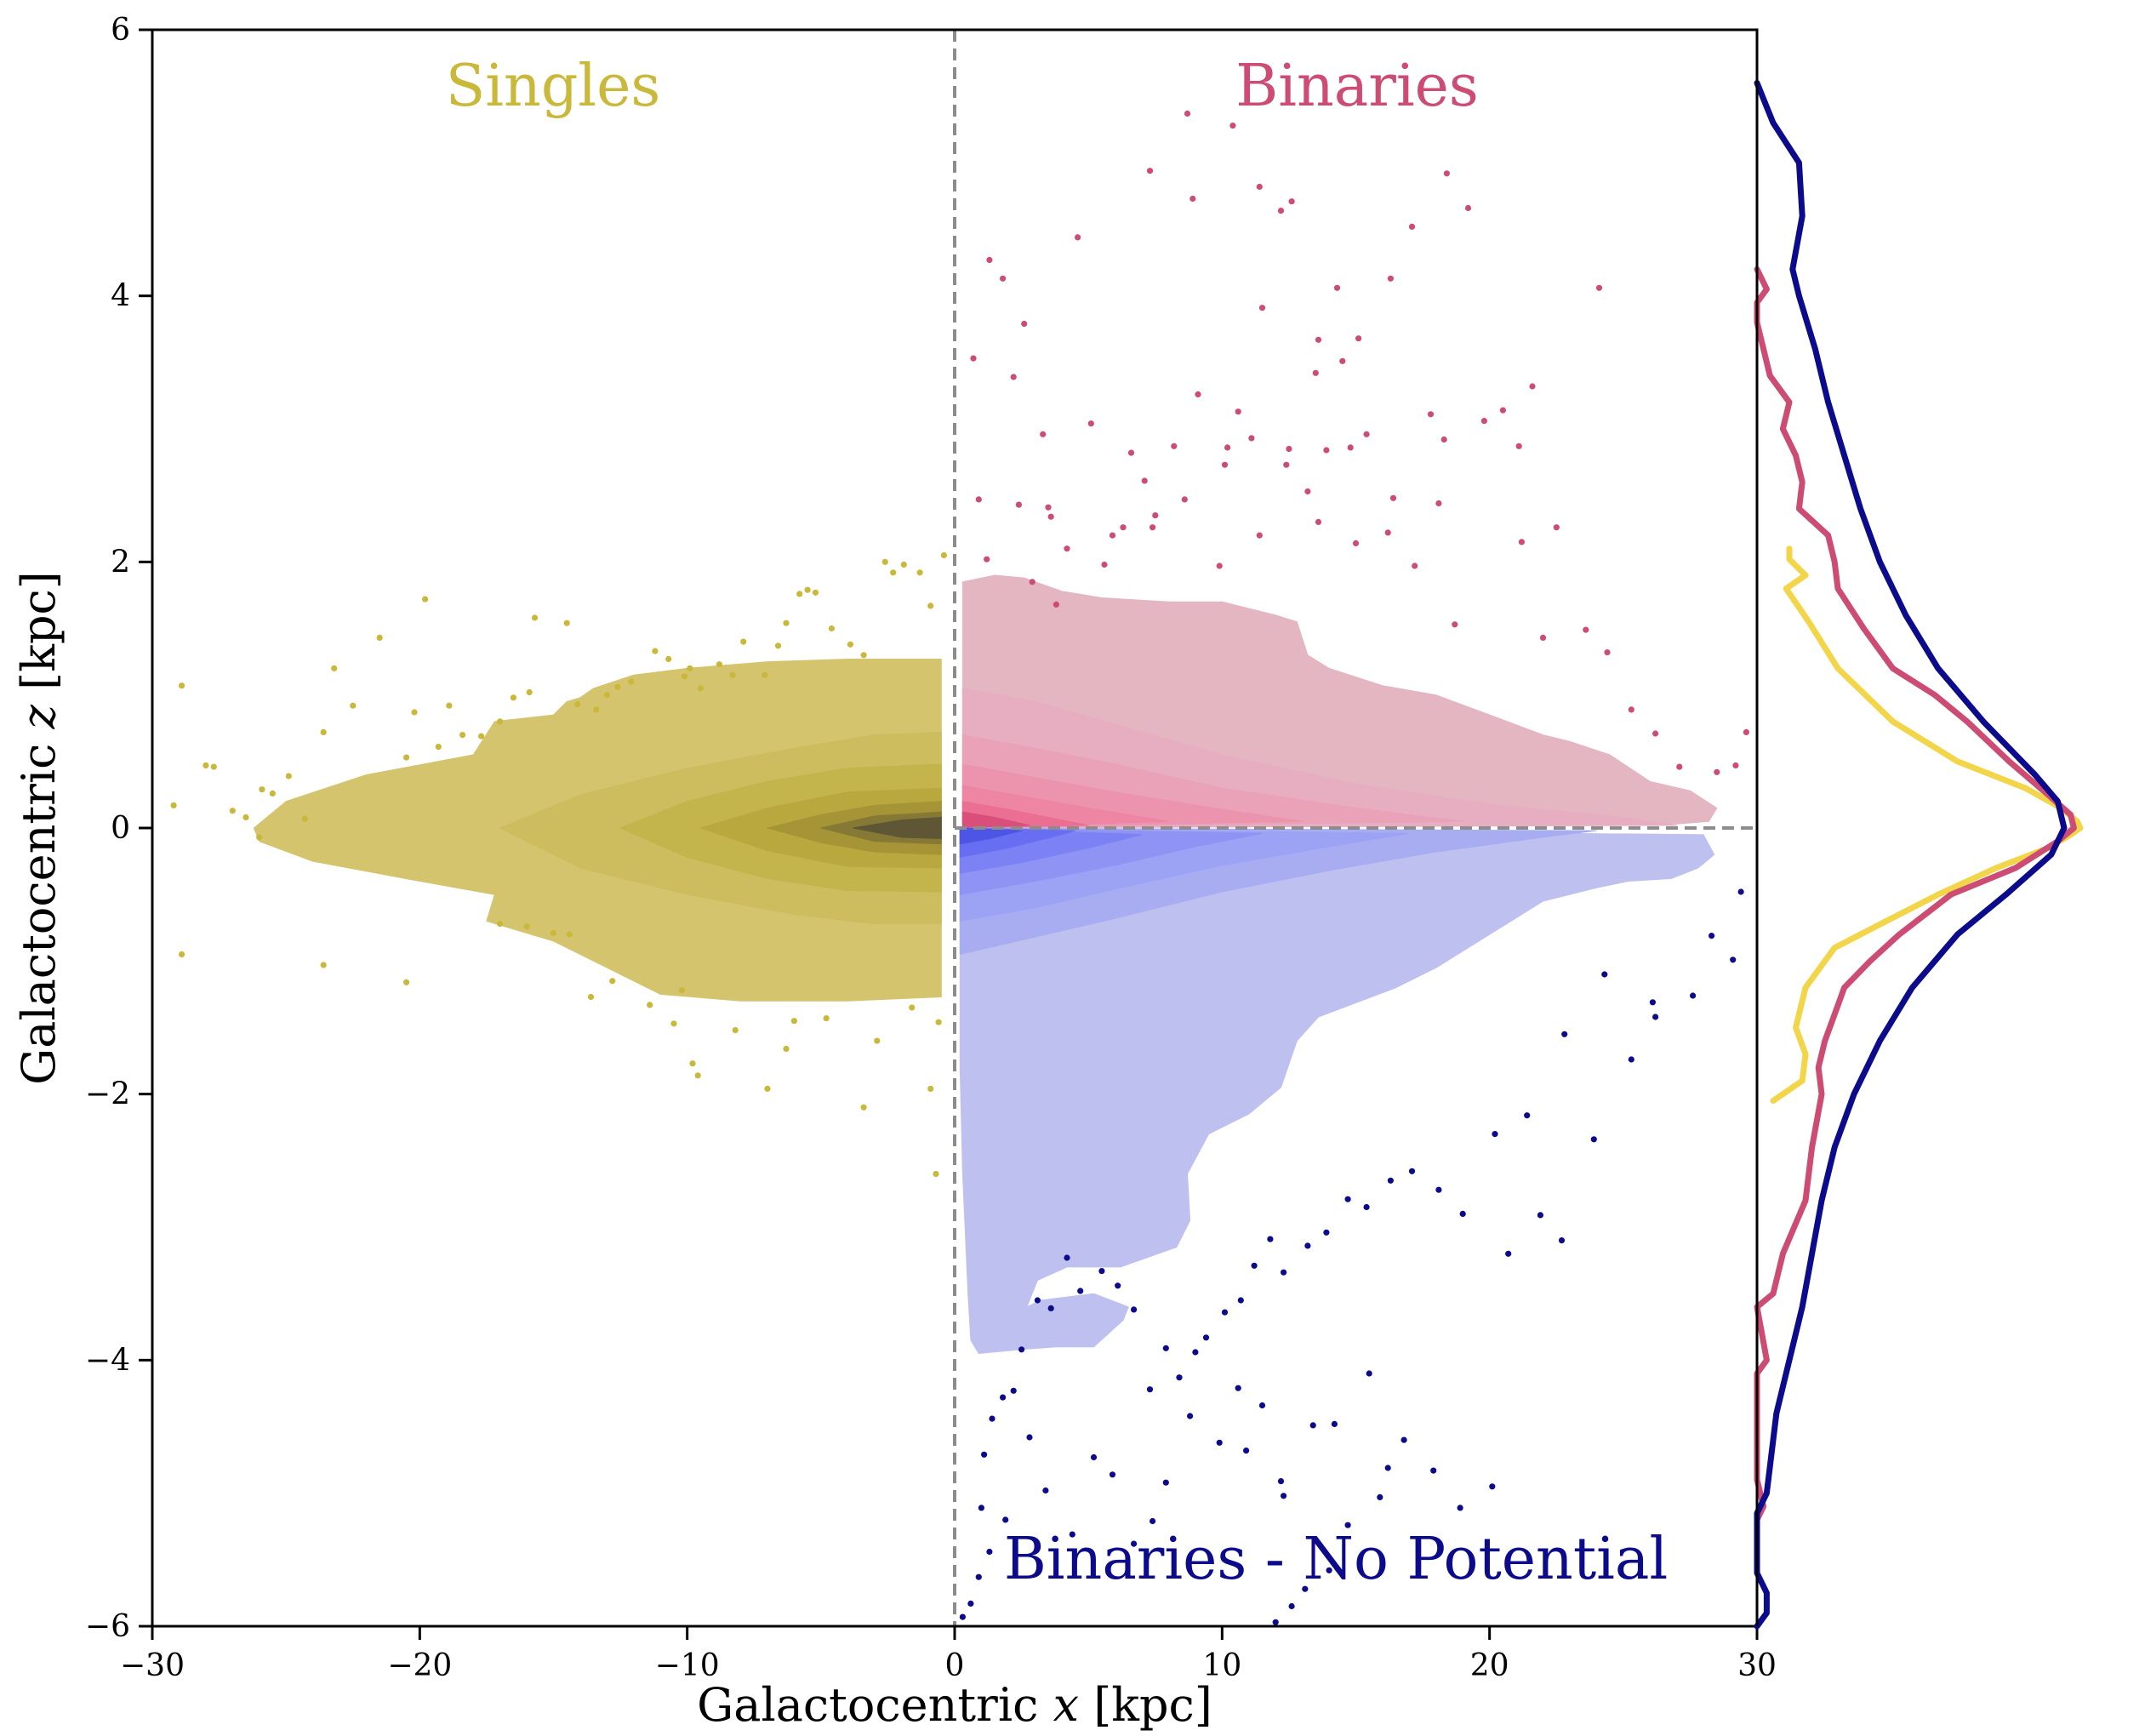 The height and width of the screenshot is (1736, 2145). Describe the element at coordinates (948, 1654) in the screenshot. I see `x-axis-ticks: −30 −20 −10 0 10 20 30` at that location.